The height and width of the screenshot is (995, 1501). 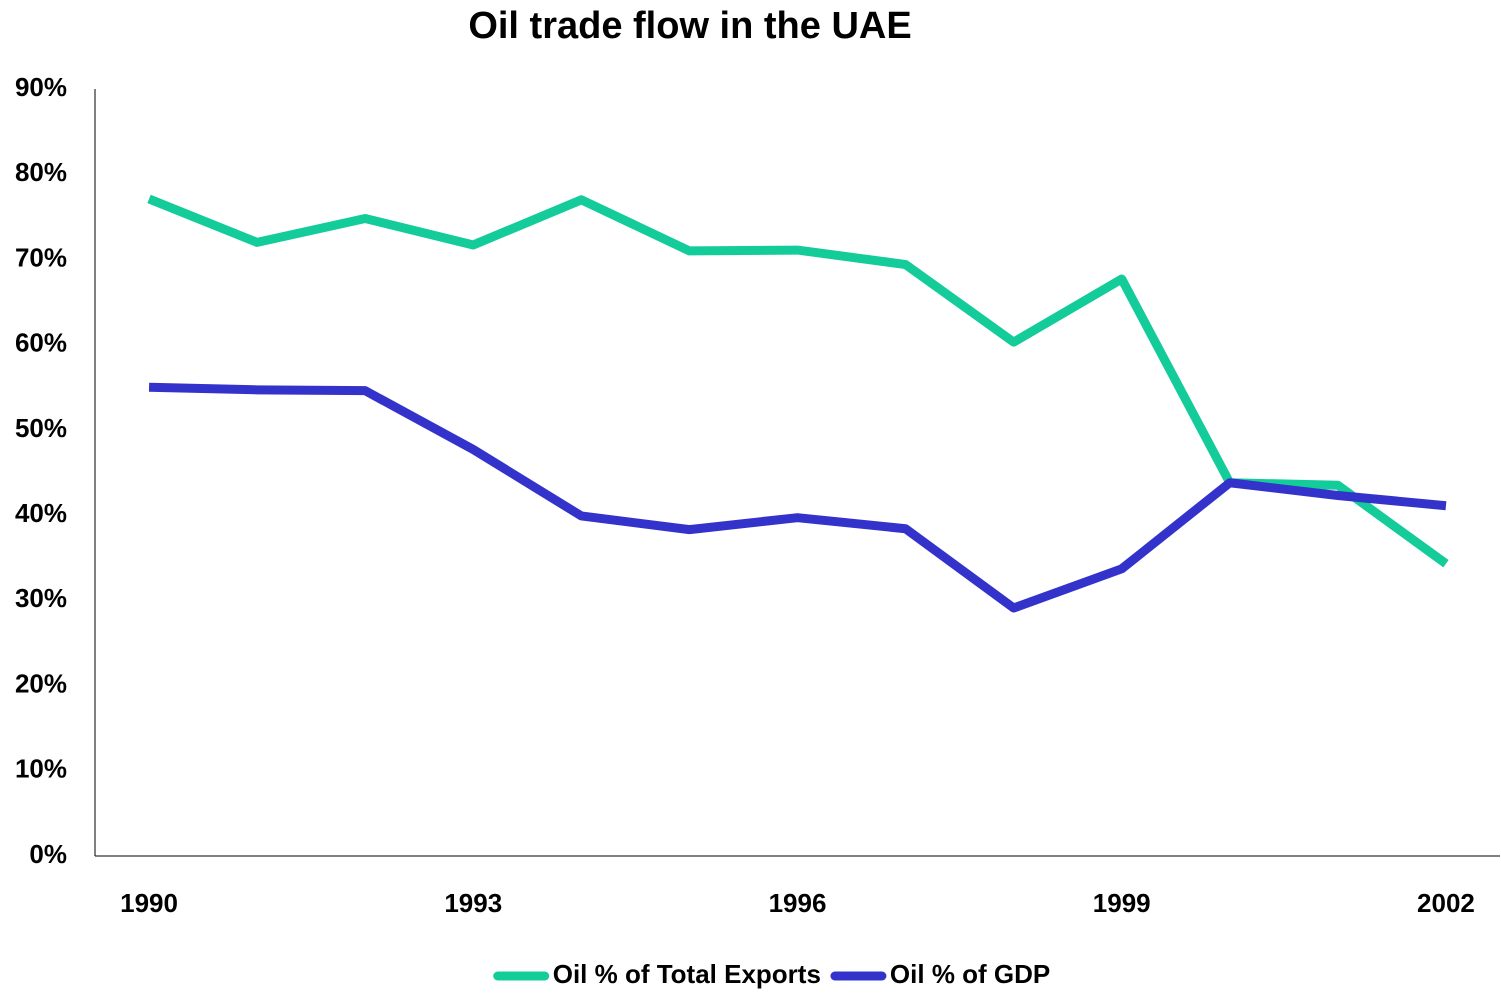 What do you see at coordinates (41, 428) in the screenshot?
I see `y-tick-label: 50%` at bounding box center [41, 428].